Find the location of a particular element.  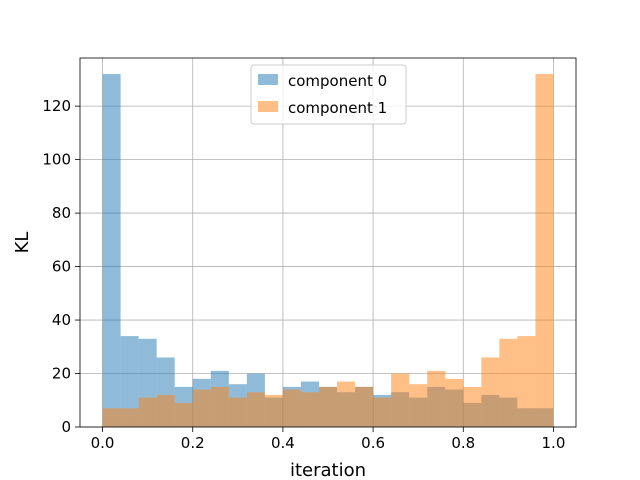

y-tick-label-0: 0 is located at coordinates (66, 427).